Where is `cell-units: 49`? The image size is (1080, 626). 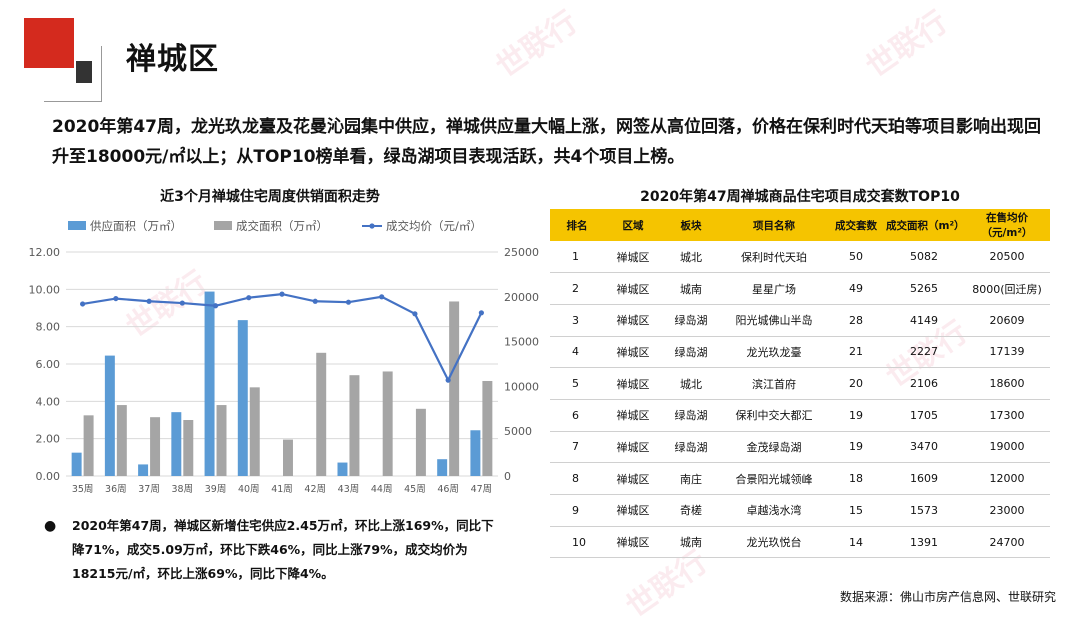 cell-units: 49 is located at coordinates (856, 288).